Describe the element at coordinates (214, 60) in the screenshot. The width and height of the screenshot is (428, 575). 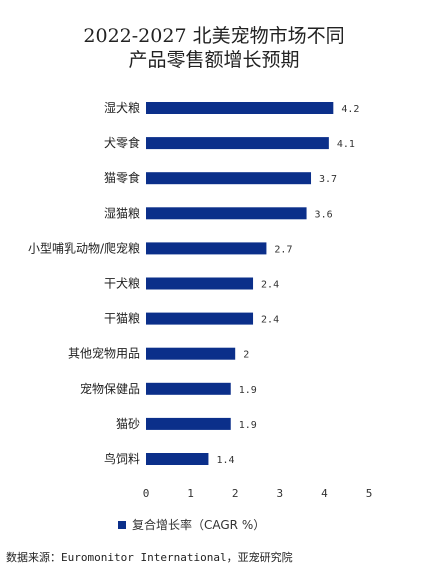
I see `chart-title-line2: 产品零售额增长预期` at that location.